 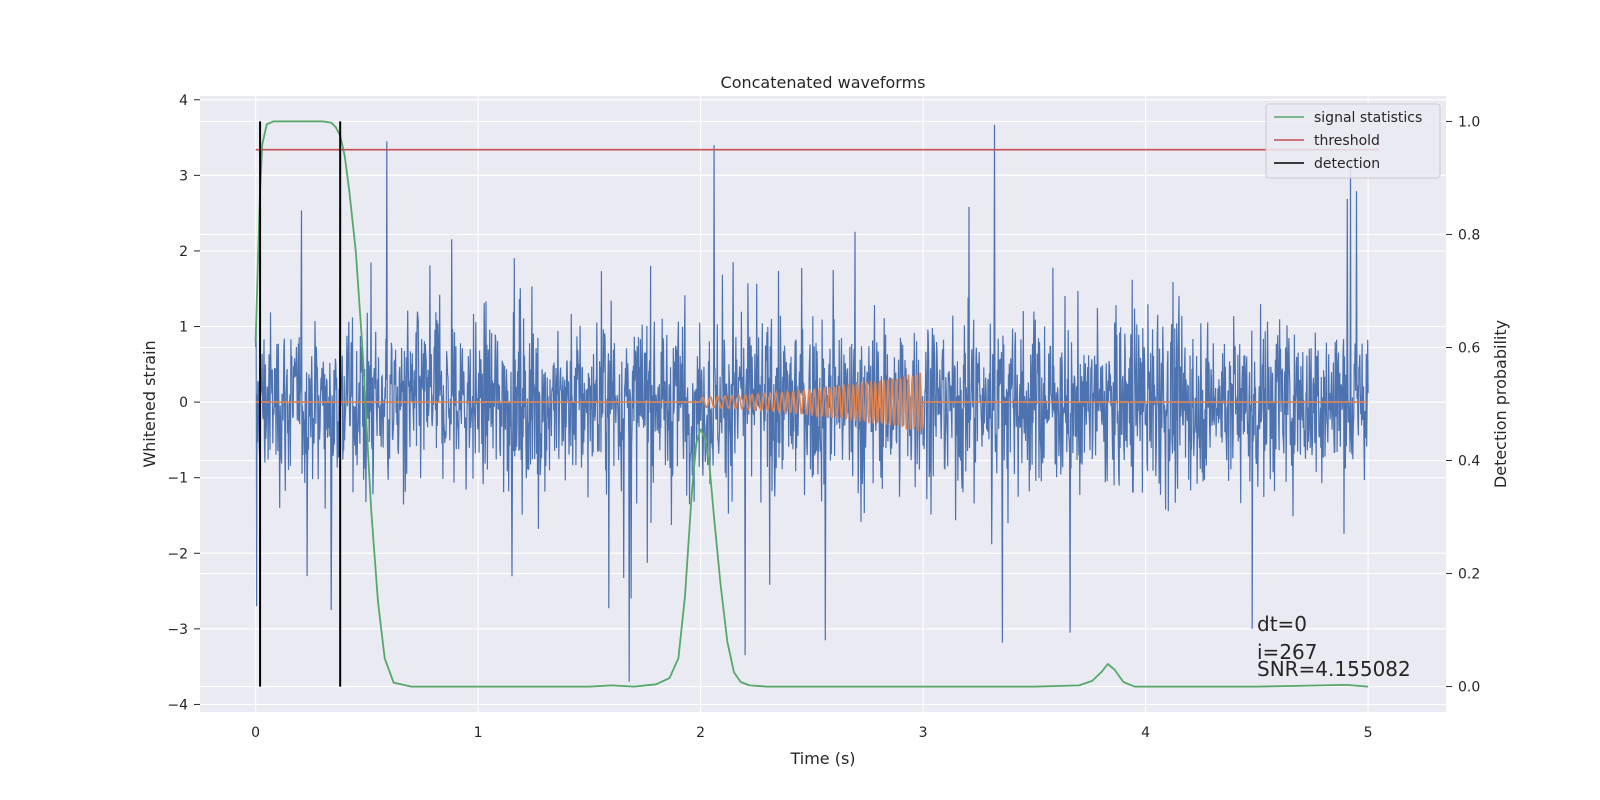 I want to click on x-tick-label: 2, so click(x=700, y=733).